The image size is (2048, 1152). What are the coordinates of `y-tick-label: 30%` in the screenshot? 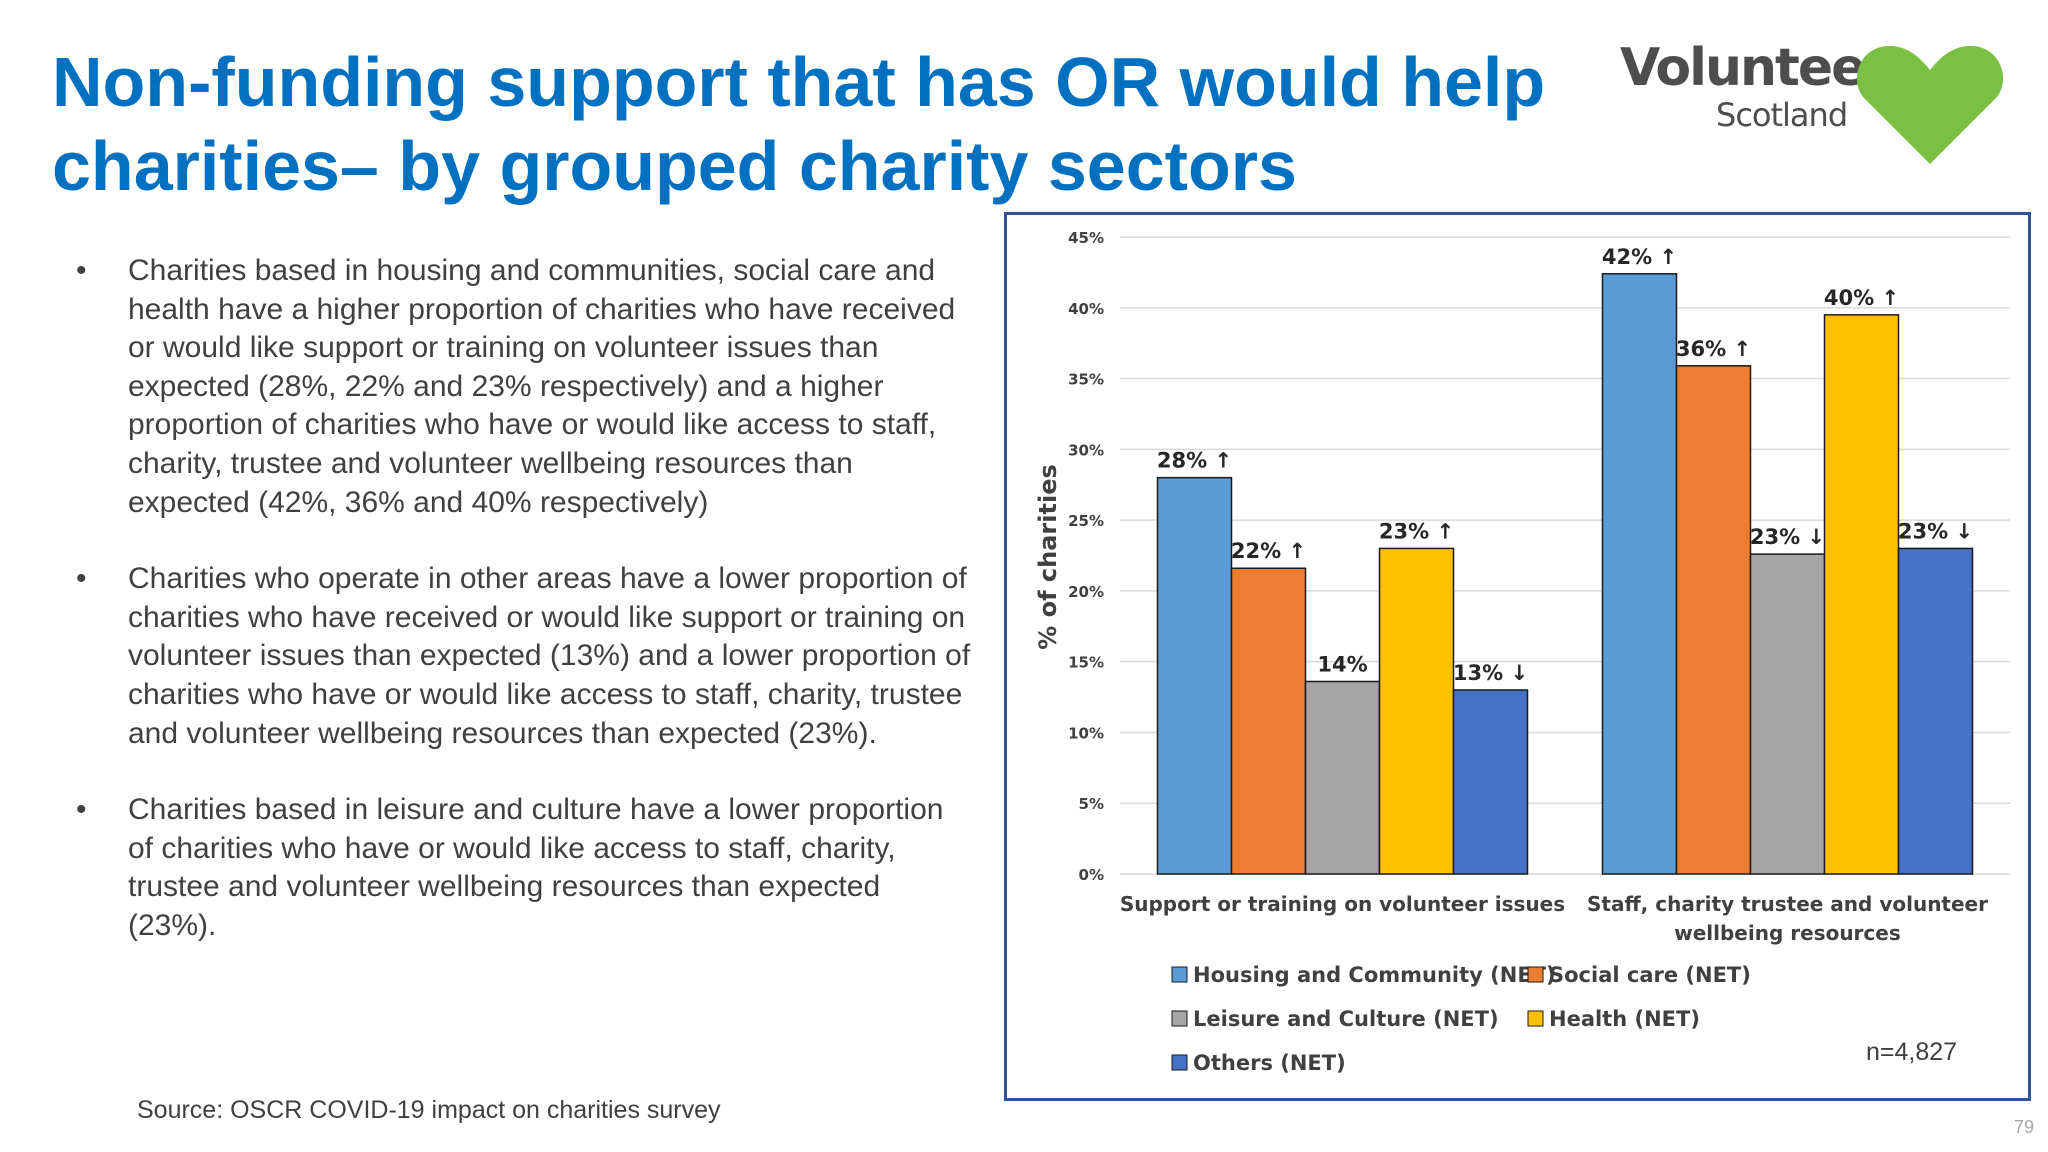 It's located at (1086, 450).